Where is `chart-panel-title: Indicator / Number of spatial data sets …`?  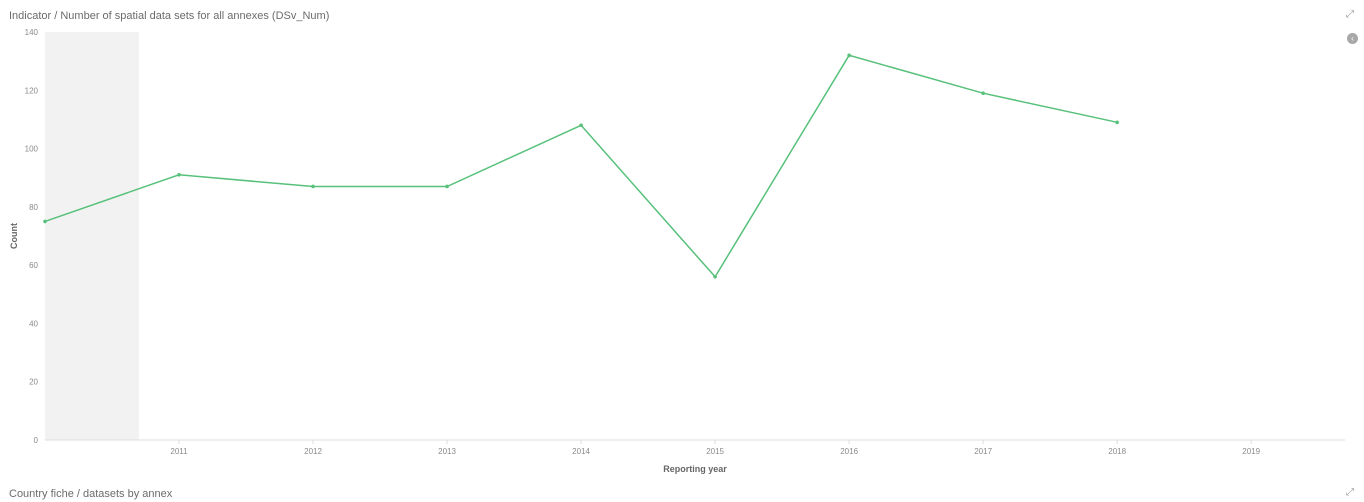 chart-panel-title: Indicator / Number of spatial data sets … is located at coordinates (169, 16).